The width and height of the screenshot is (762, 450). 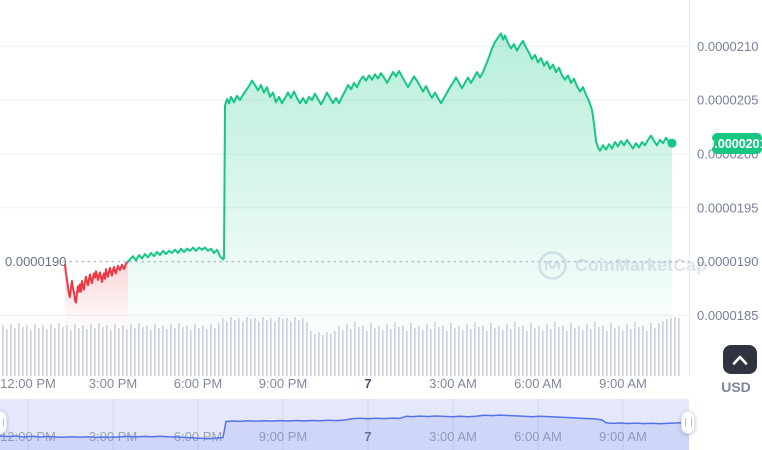 I want to click on collapse-chart-button, so click(x=740, y=359).